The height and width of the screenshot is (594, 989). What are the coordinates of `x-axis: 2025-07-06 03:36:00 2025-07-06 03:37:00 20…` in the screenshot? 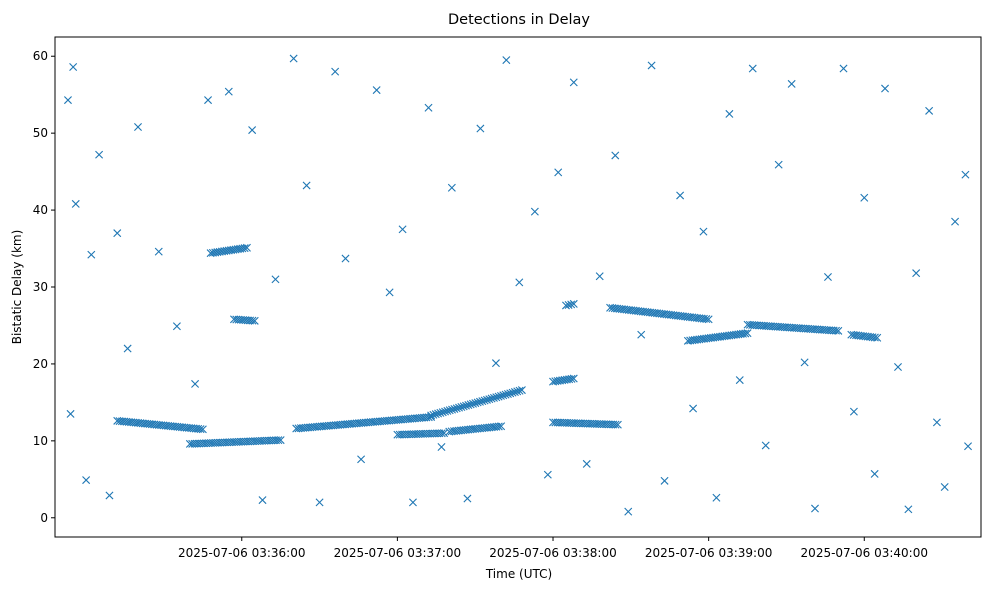 It's located at (553, 548).